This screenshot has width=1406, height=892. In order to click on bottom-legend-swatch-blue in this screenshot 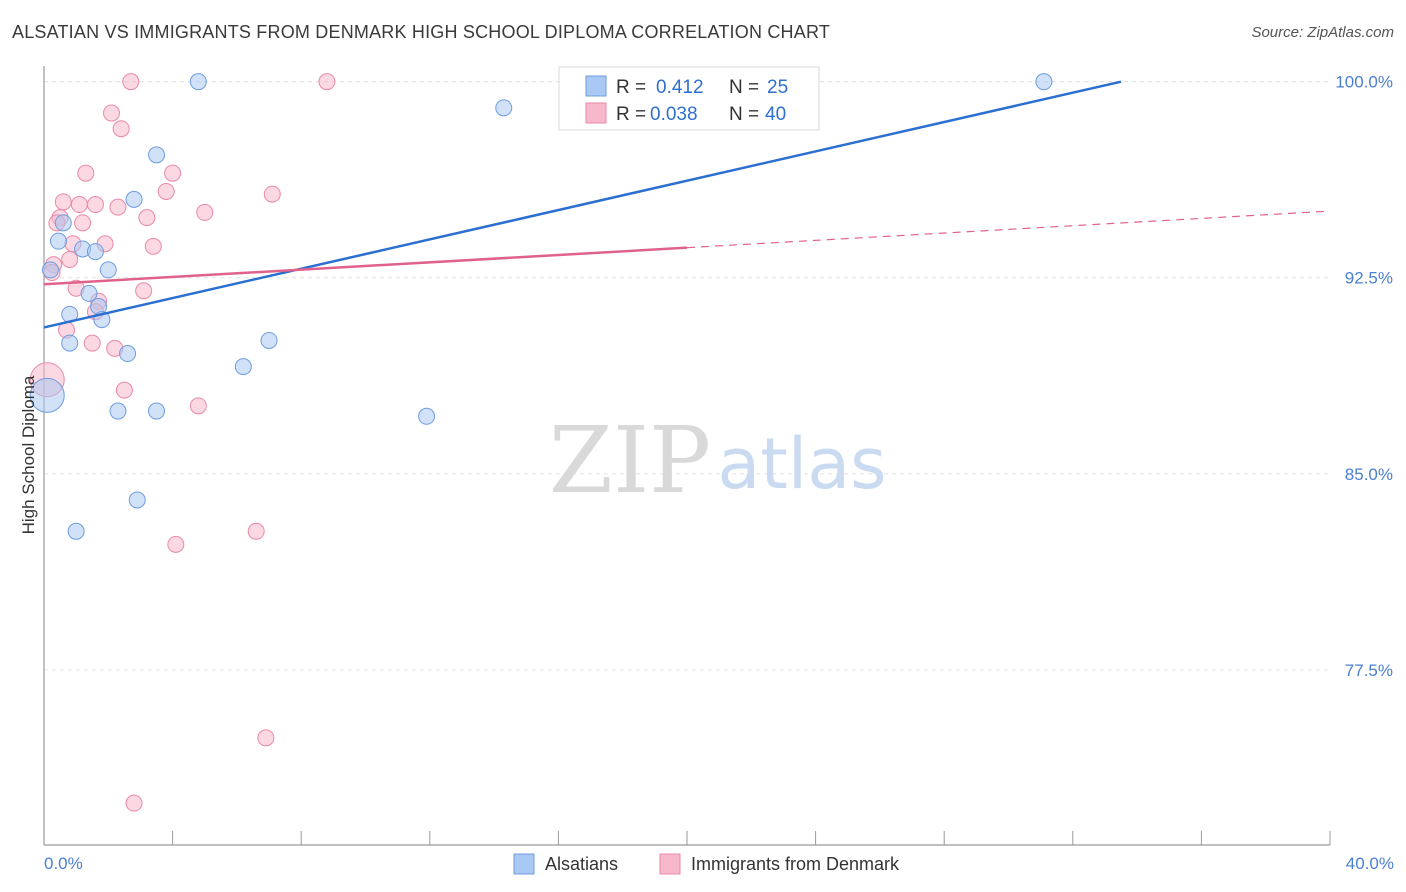, I will do `click(524, 864)`.